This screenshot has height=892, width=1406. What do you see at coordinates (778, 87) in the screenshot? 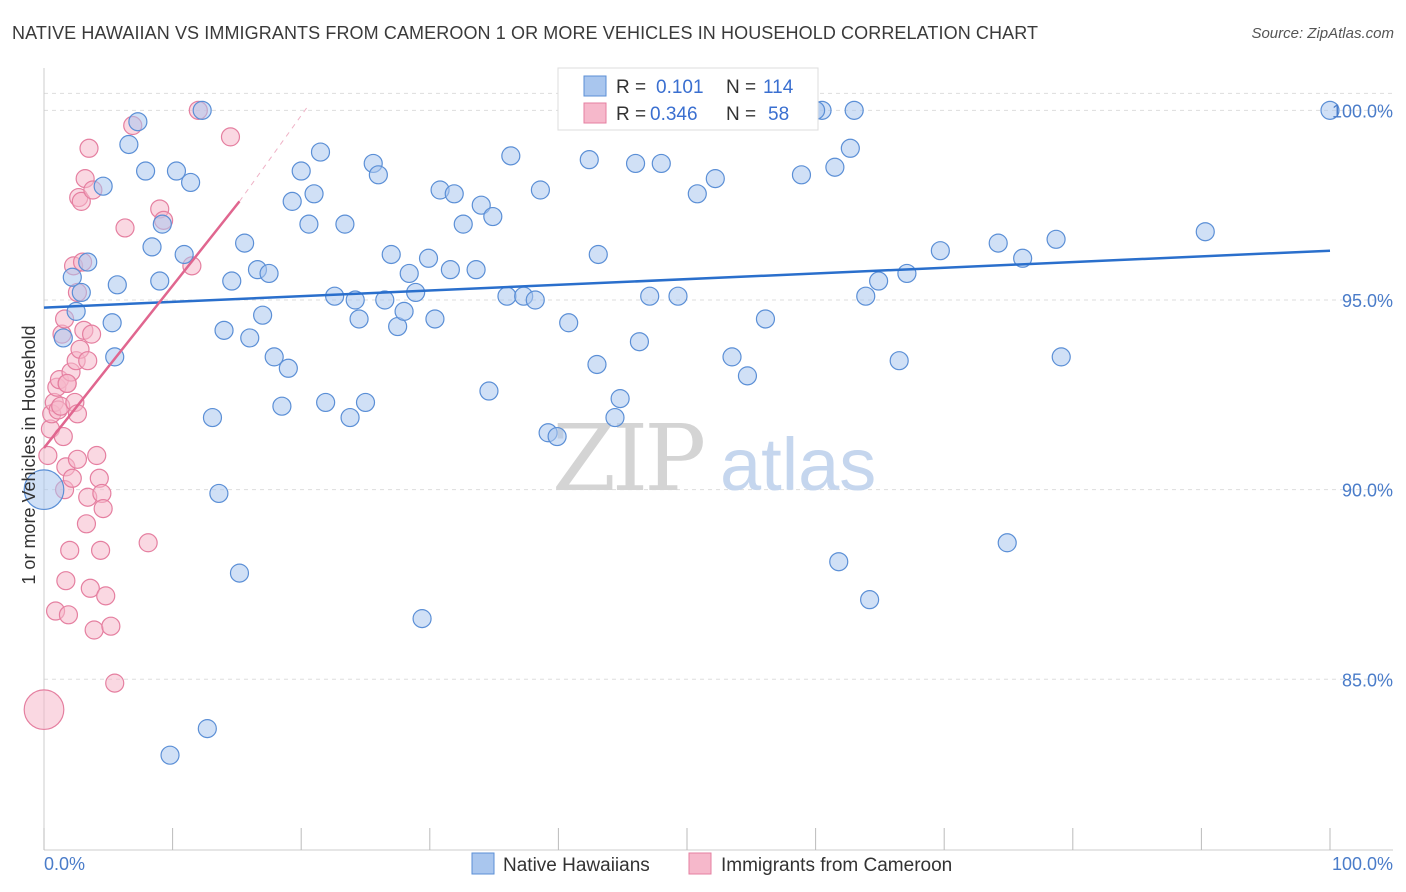
I see `legend-n-value-blue: 114` at bounding box center [778, 87].